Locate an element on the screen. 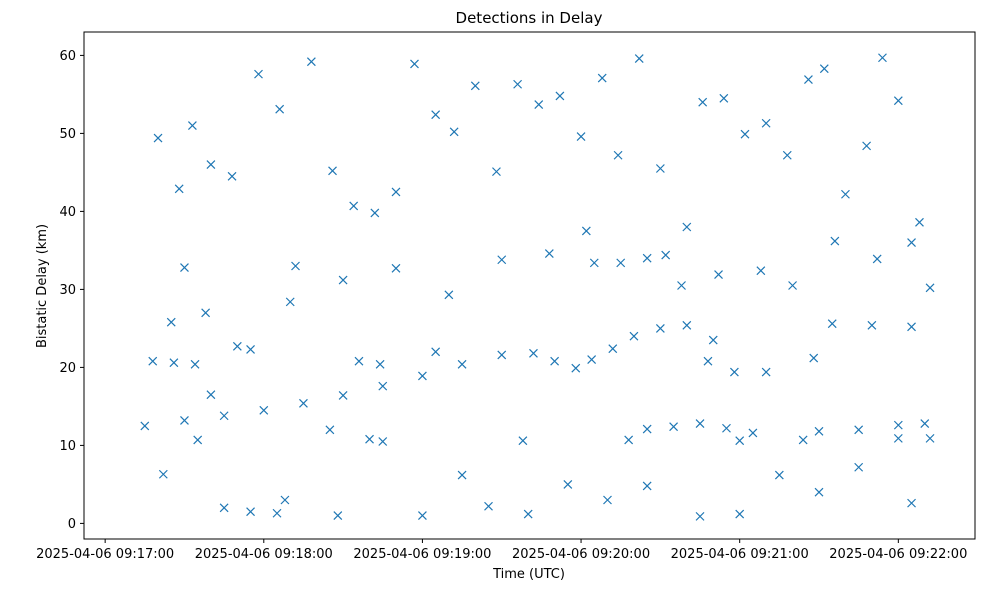  x-tick-label: 2025-04-06 09:20:00 is located at coordinates (581, 554).